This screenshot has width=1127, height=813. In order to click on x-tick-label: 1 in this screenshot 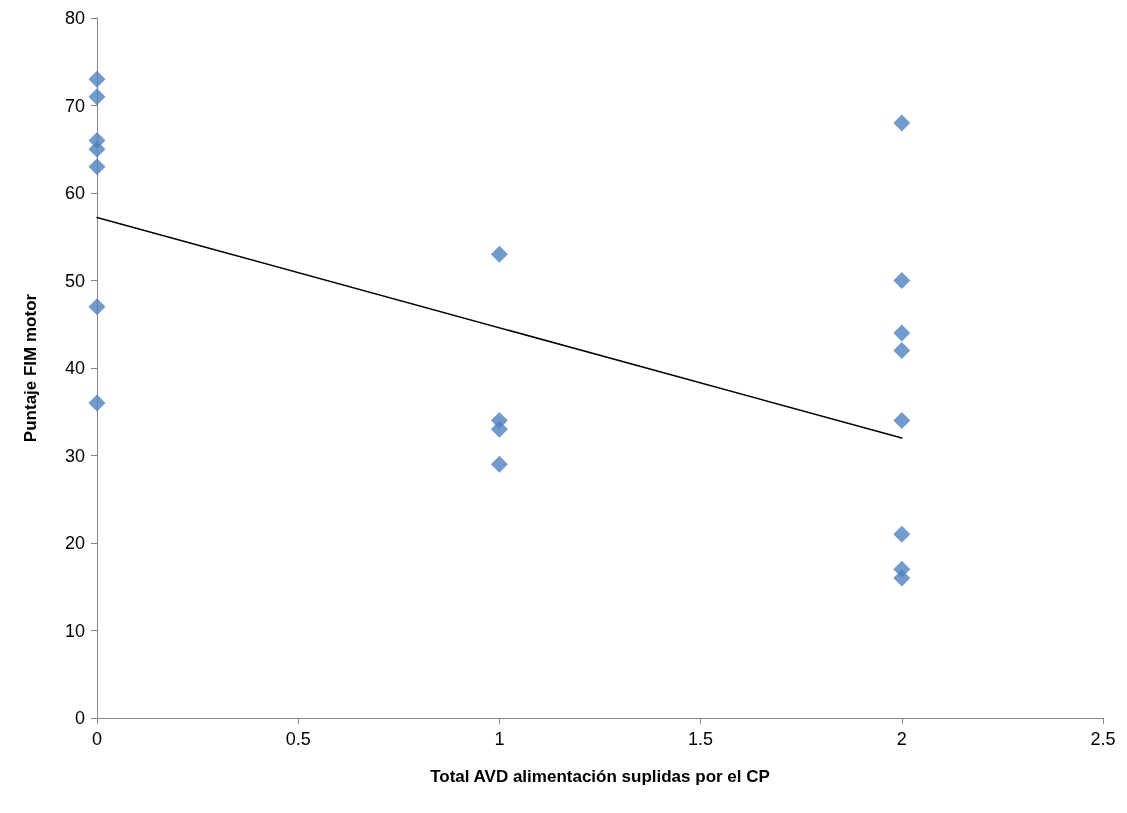, I will do `click(499, 739)`.